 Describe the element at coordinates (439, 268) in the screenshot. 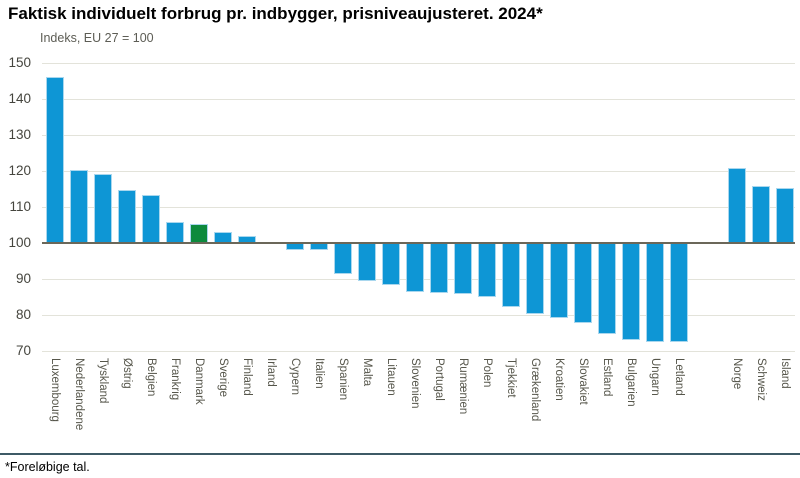

I see `bar-portugal` at that location.